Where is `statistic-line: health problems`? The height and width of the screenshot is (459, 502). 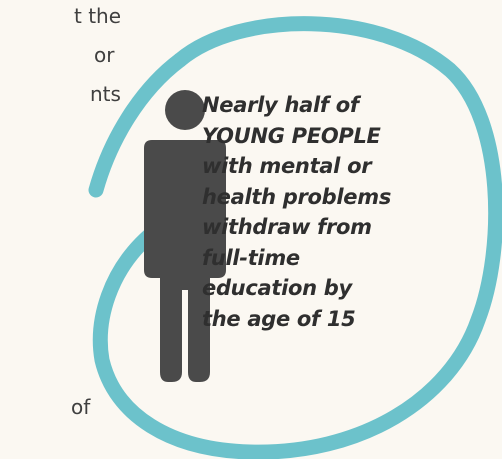 statistic-line: health problems is located at coordinates (297, 196).